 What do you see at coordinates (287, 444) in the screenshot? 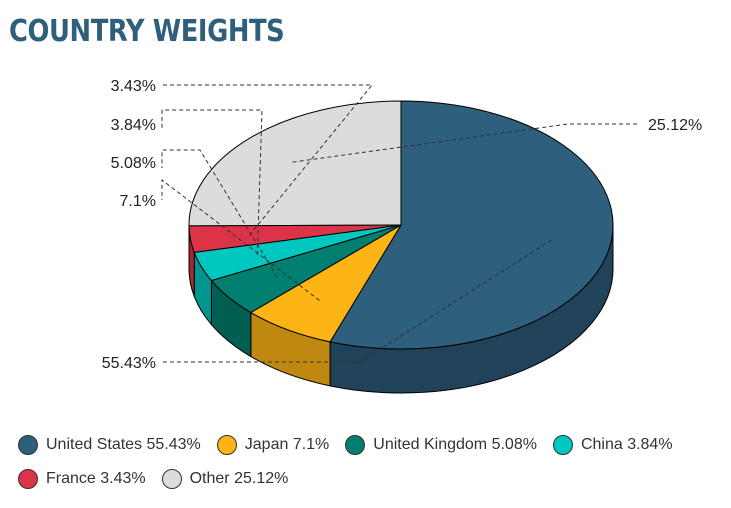
I see `legend-label: Japan 7.1%` at bounding box center [287, 444].